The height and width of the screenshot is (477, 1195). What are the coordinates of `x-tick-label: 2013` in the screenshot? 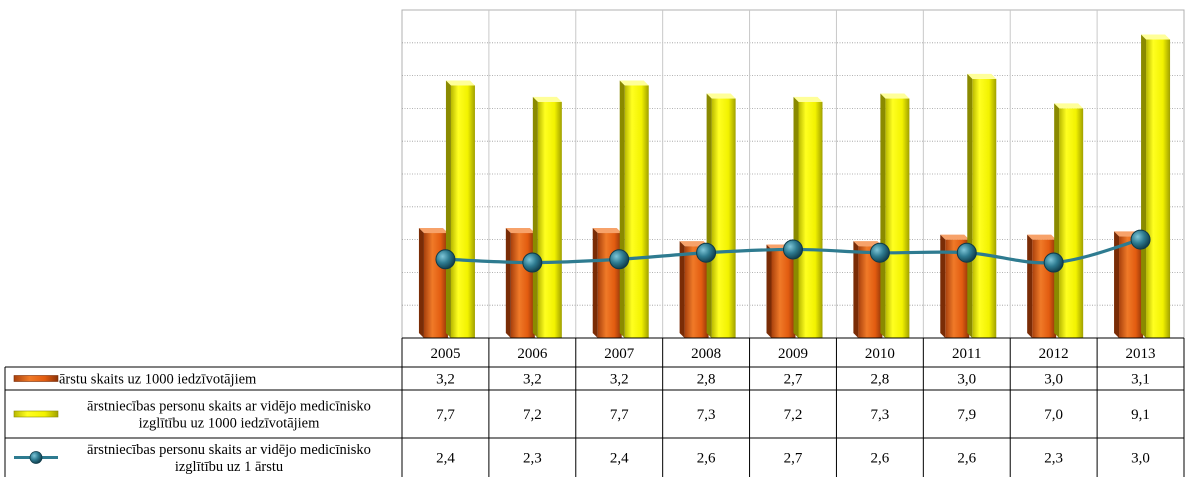 It's located at (1141, 354).